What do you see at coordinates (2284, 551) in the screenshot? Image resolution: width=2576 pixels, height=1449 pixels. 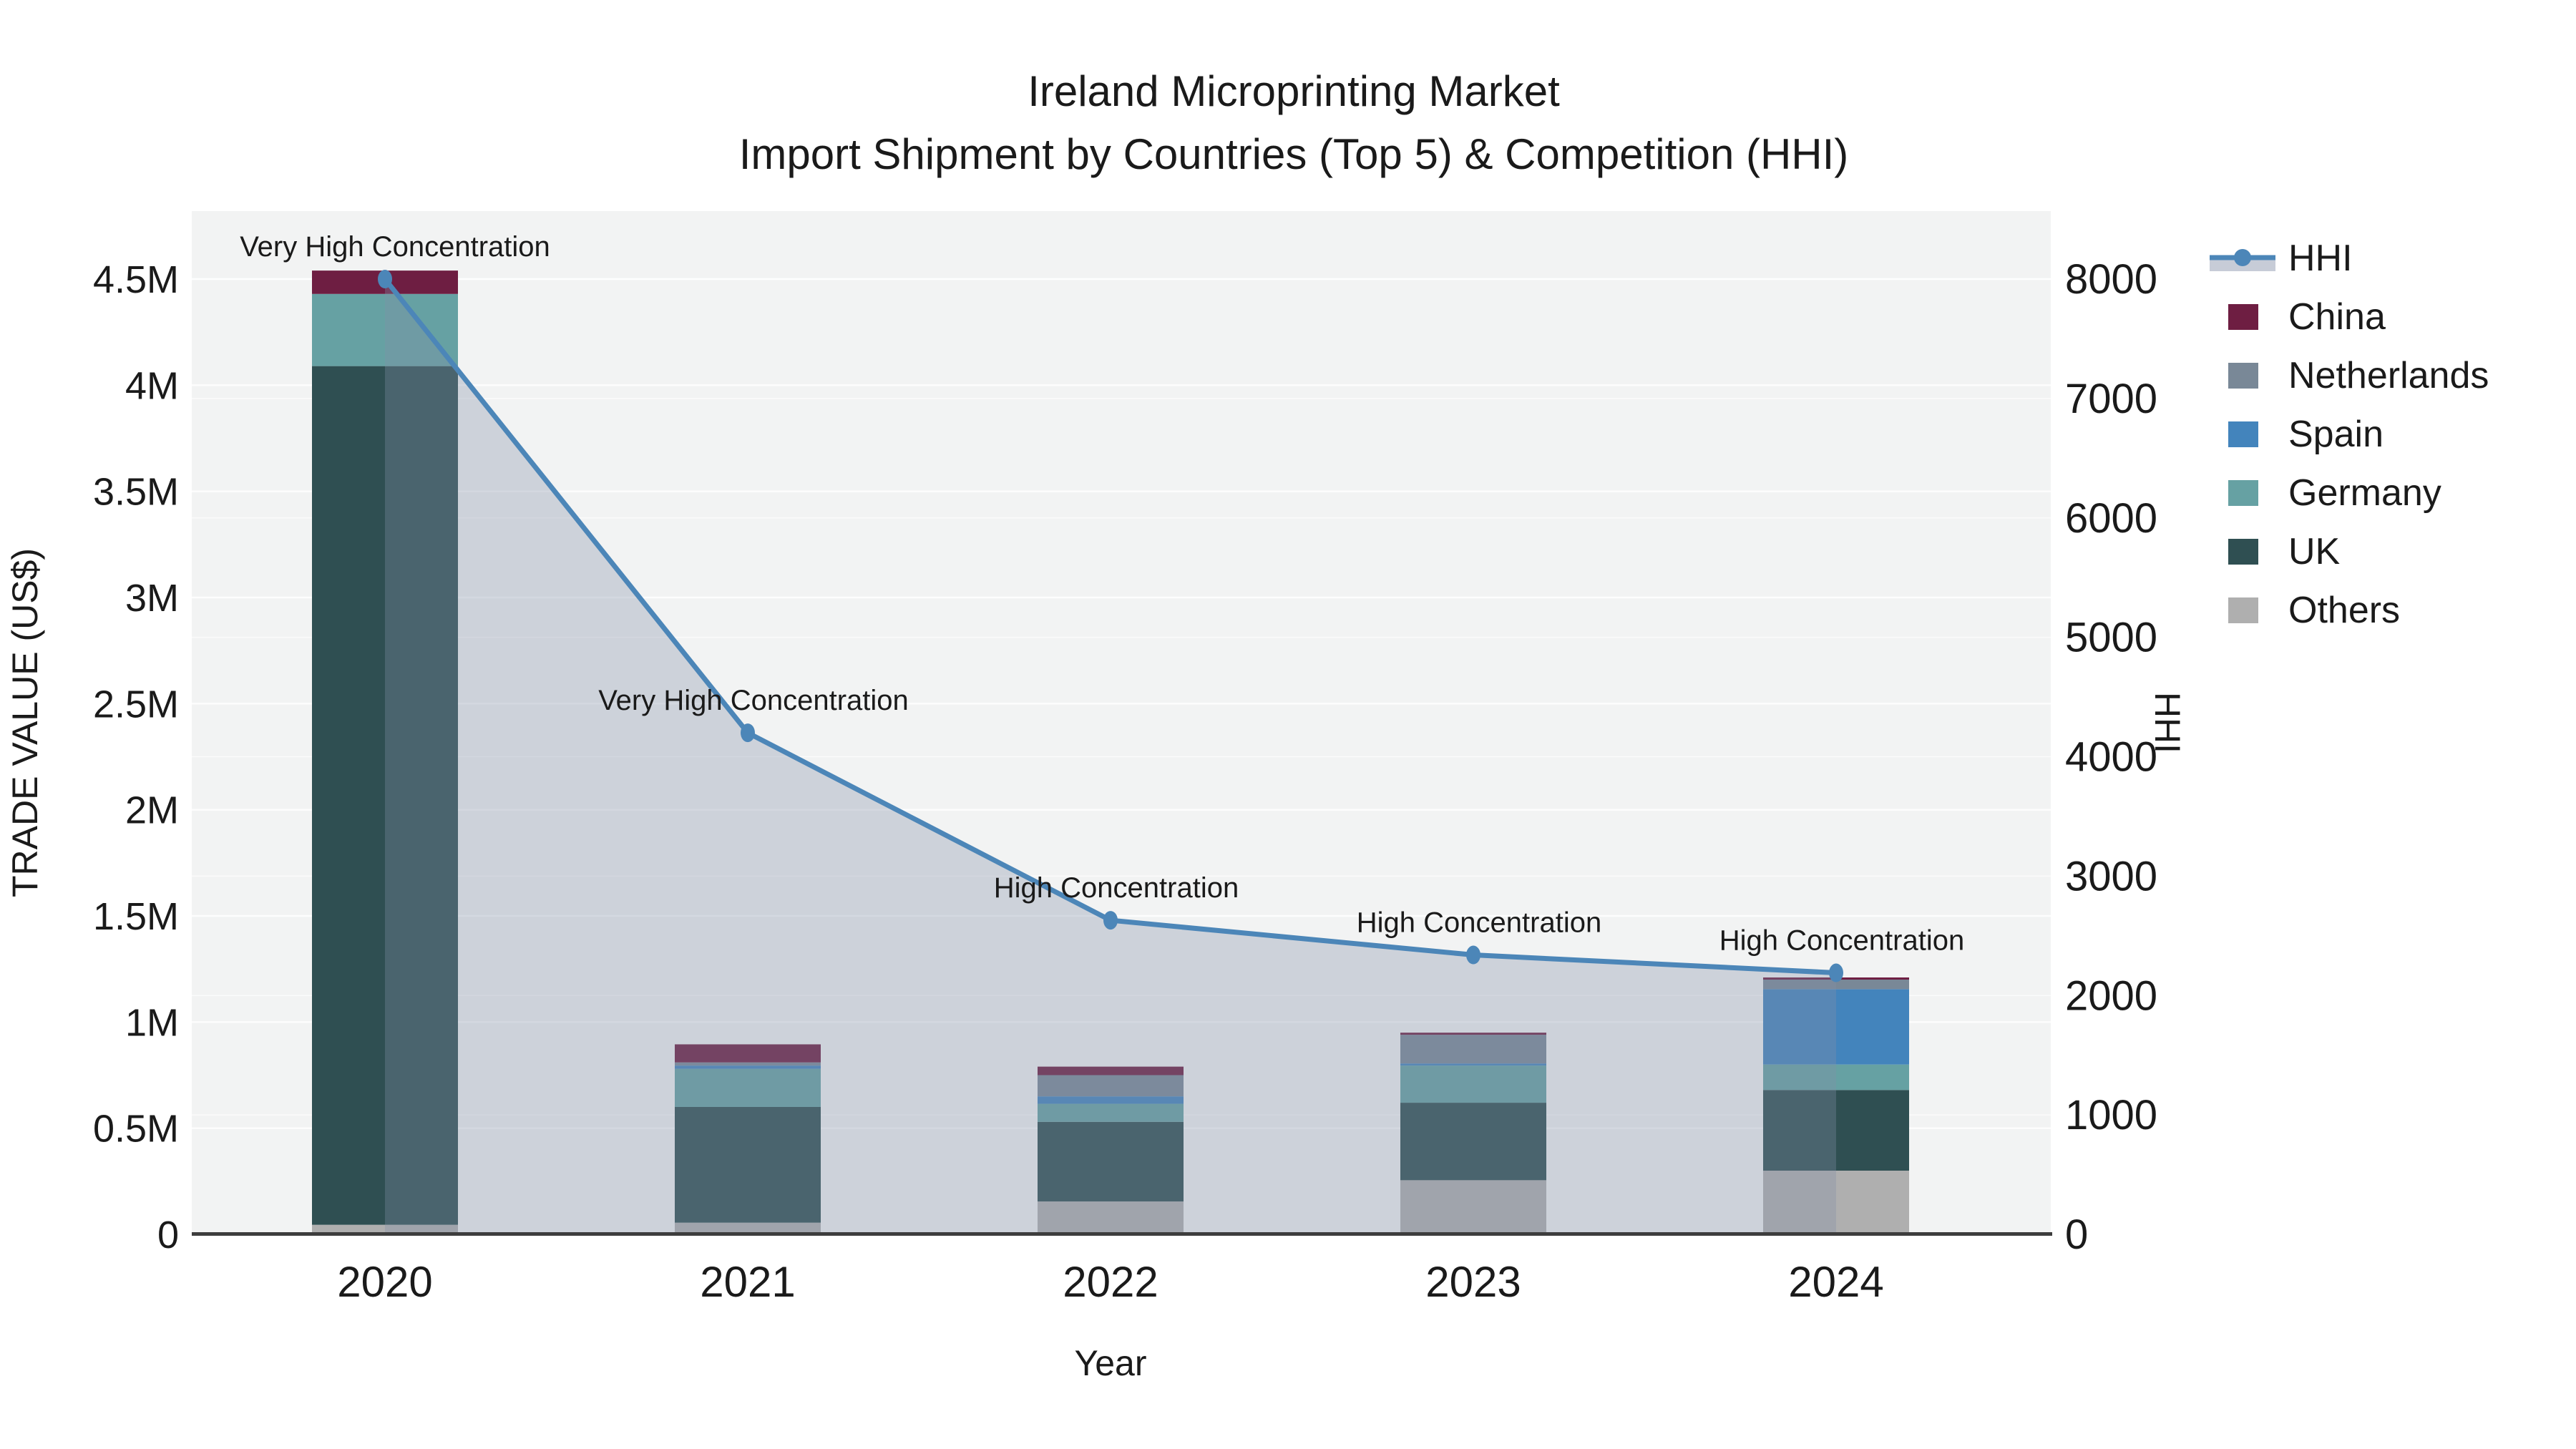 I see `legend-item-uk: UK` at bounding box center [2284, 551].